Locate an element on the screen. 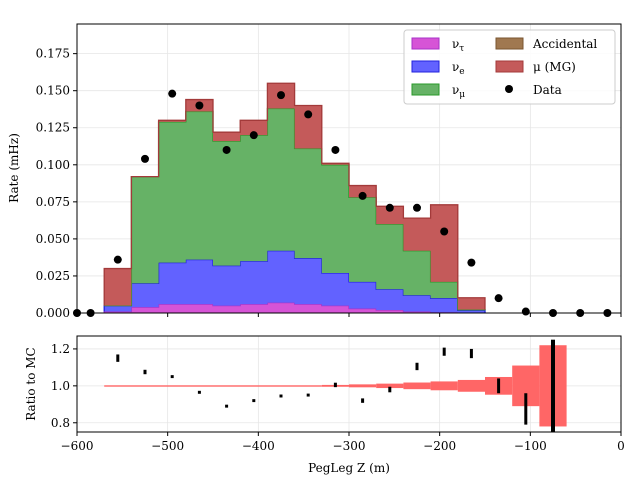 The width and height of the screenshot is (640, 480). ratio-x-label: PegLeg Z (m) is located at coordinates (349, 468).